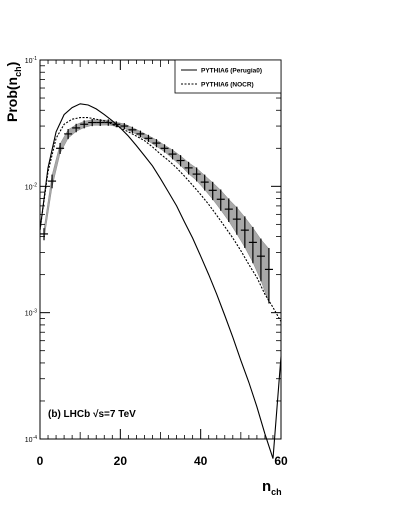 Image resolution: width=400 pixels, height=517 pixels. What do you see at coordinates (35, 438) in the screenshot?
I see `y-tick-label-exponent: -4` at bounding box center [35, 438].